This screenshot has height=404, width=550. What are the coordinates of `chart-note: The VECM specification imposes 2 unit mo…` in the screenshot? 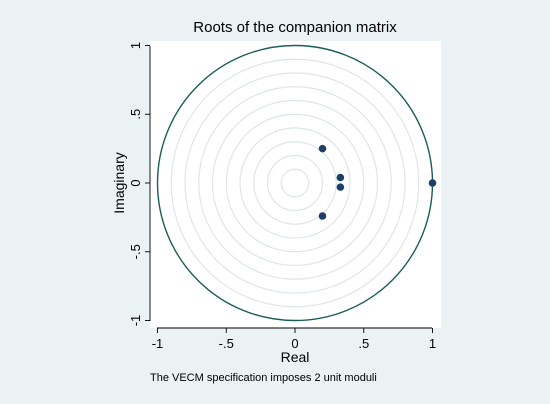 It's located at (263, 378).